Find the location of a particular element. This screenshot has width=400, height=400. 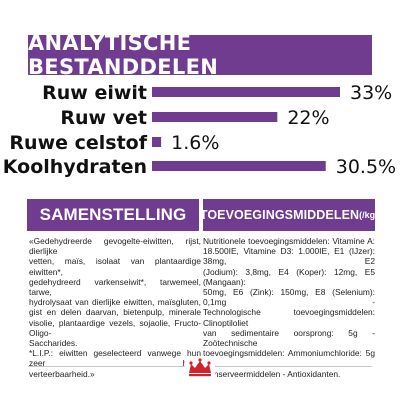

composition-title: SAMENSTELLING is located at coordinates (113, 214).